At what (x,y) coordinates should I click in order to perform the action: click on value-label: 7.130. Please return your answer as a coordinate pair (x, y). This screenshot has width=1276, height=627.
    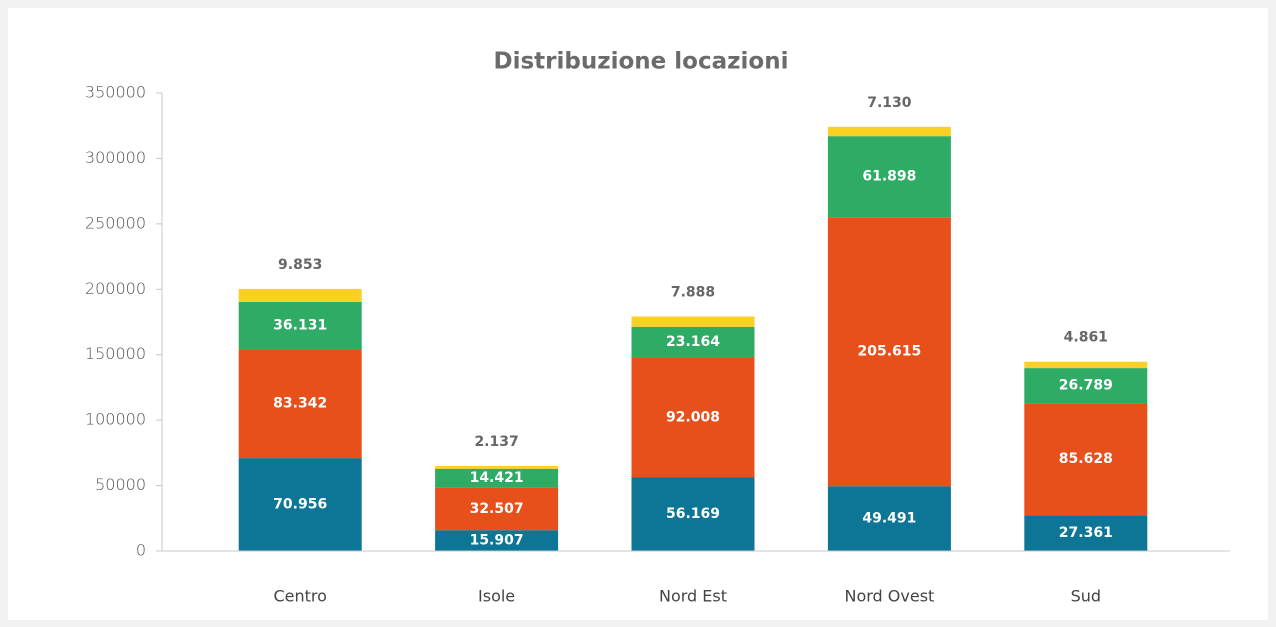
    Looking at the image, I should click on (889, 103).